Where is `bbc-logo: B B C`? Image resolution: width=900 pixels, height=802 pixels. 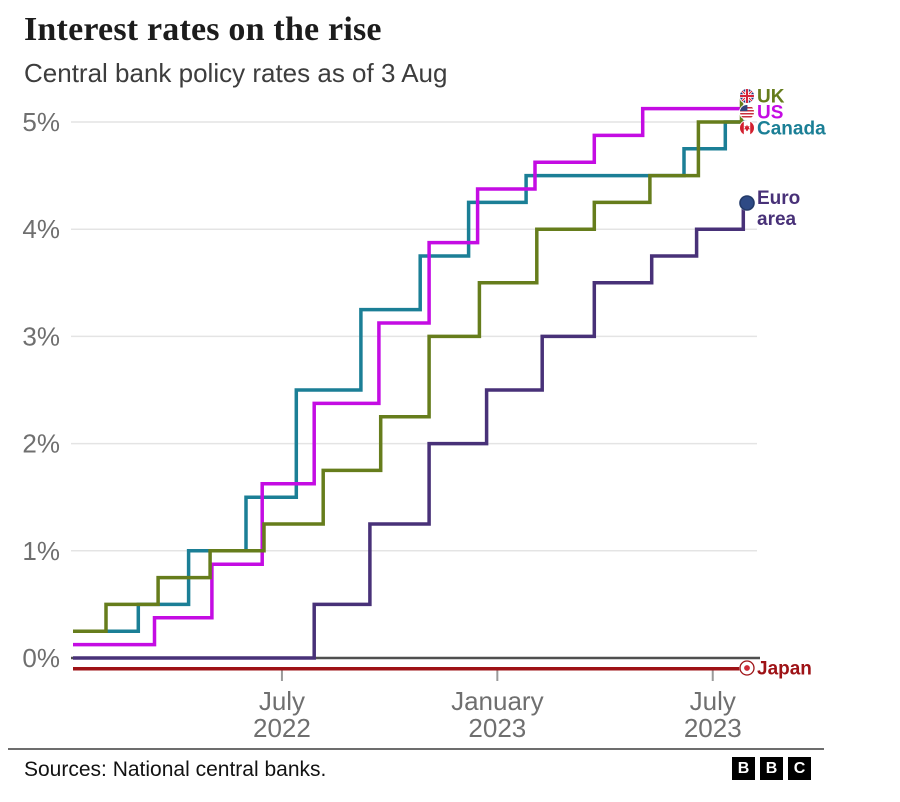 bbc-logo: B B C is located at coordinates (771, 768).